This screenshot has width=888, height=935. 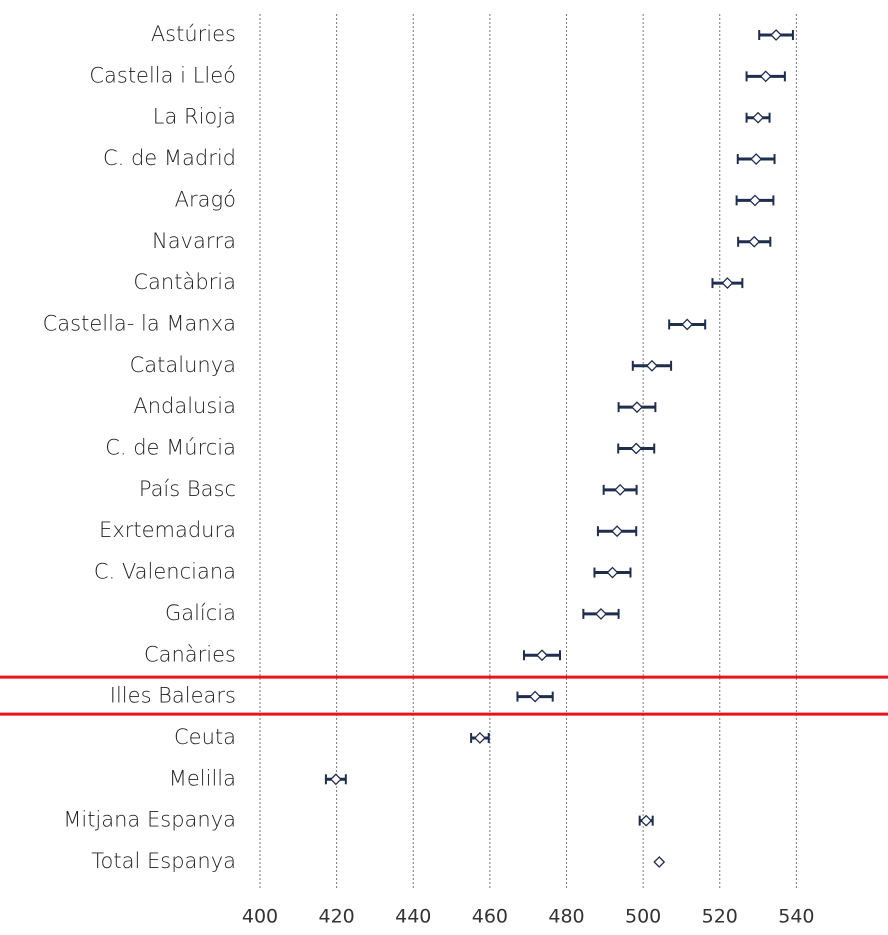 What do you see at coordinates (566, 917) in the screenshot?
I see `x-tick-label: 480` at bounding box center [566, 917].